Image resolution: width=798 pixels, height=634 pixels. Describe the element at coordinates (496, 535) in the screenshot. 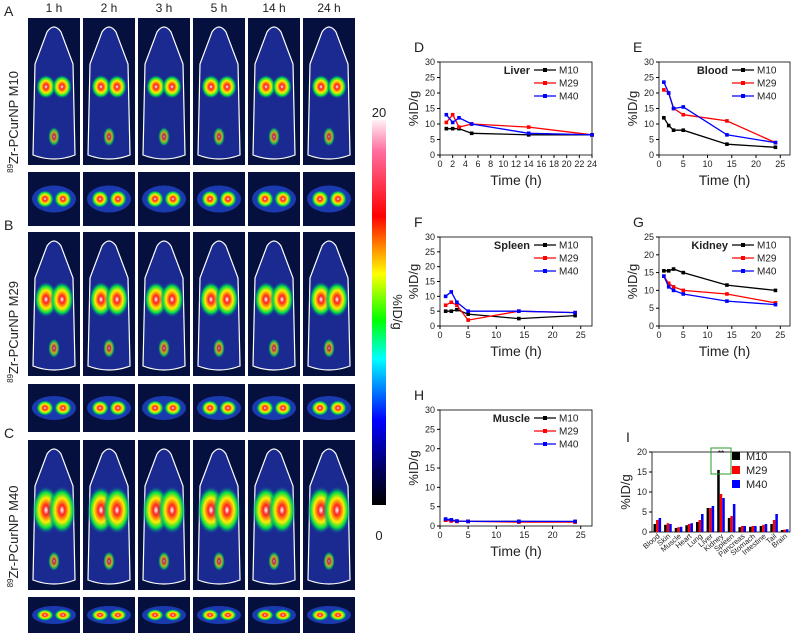

I see `x-tick-label: 10` at that location.